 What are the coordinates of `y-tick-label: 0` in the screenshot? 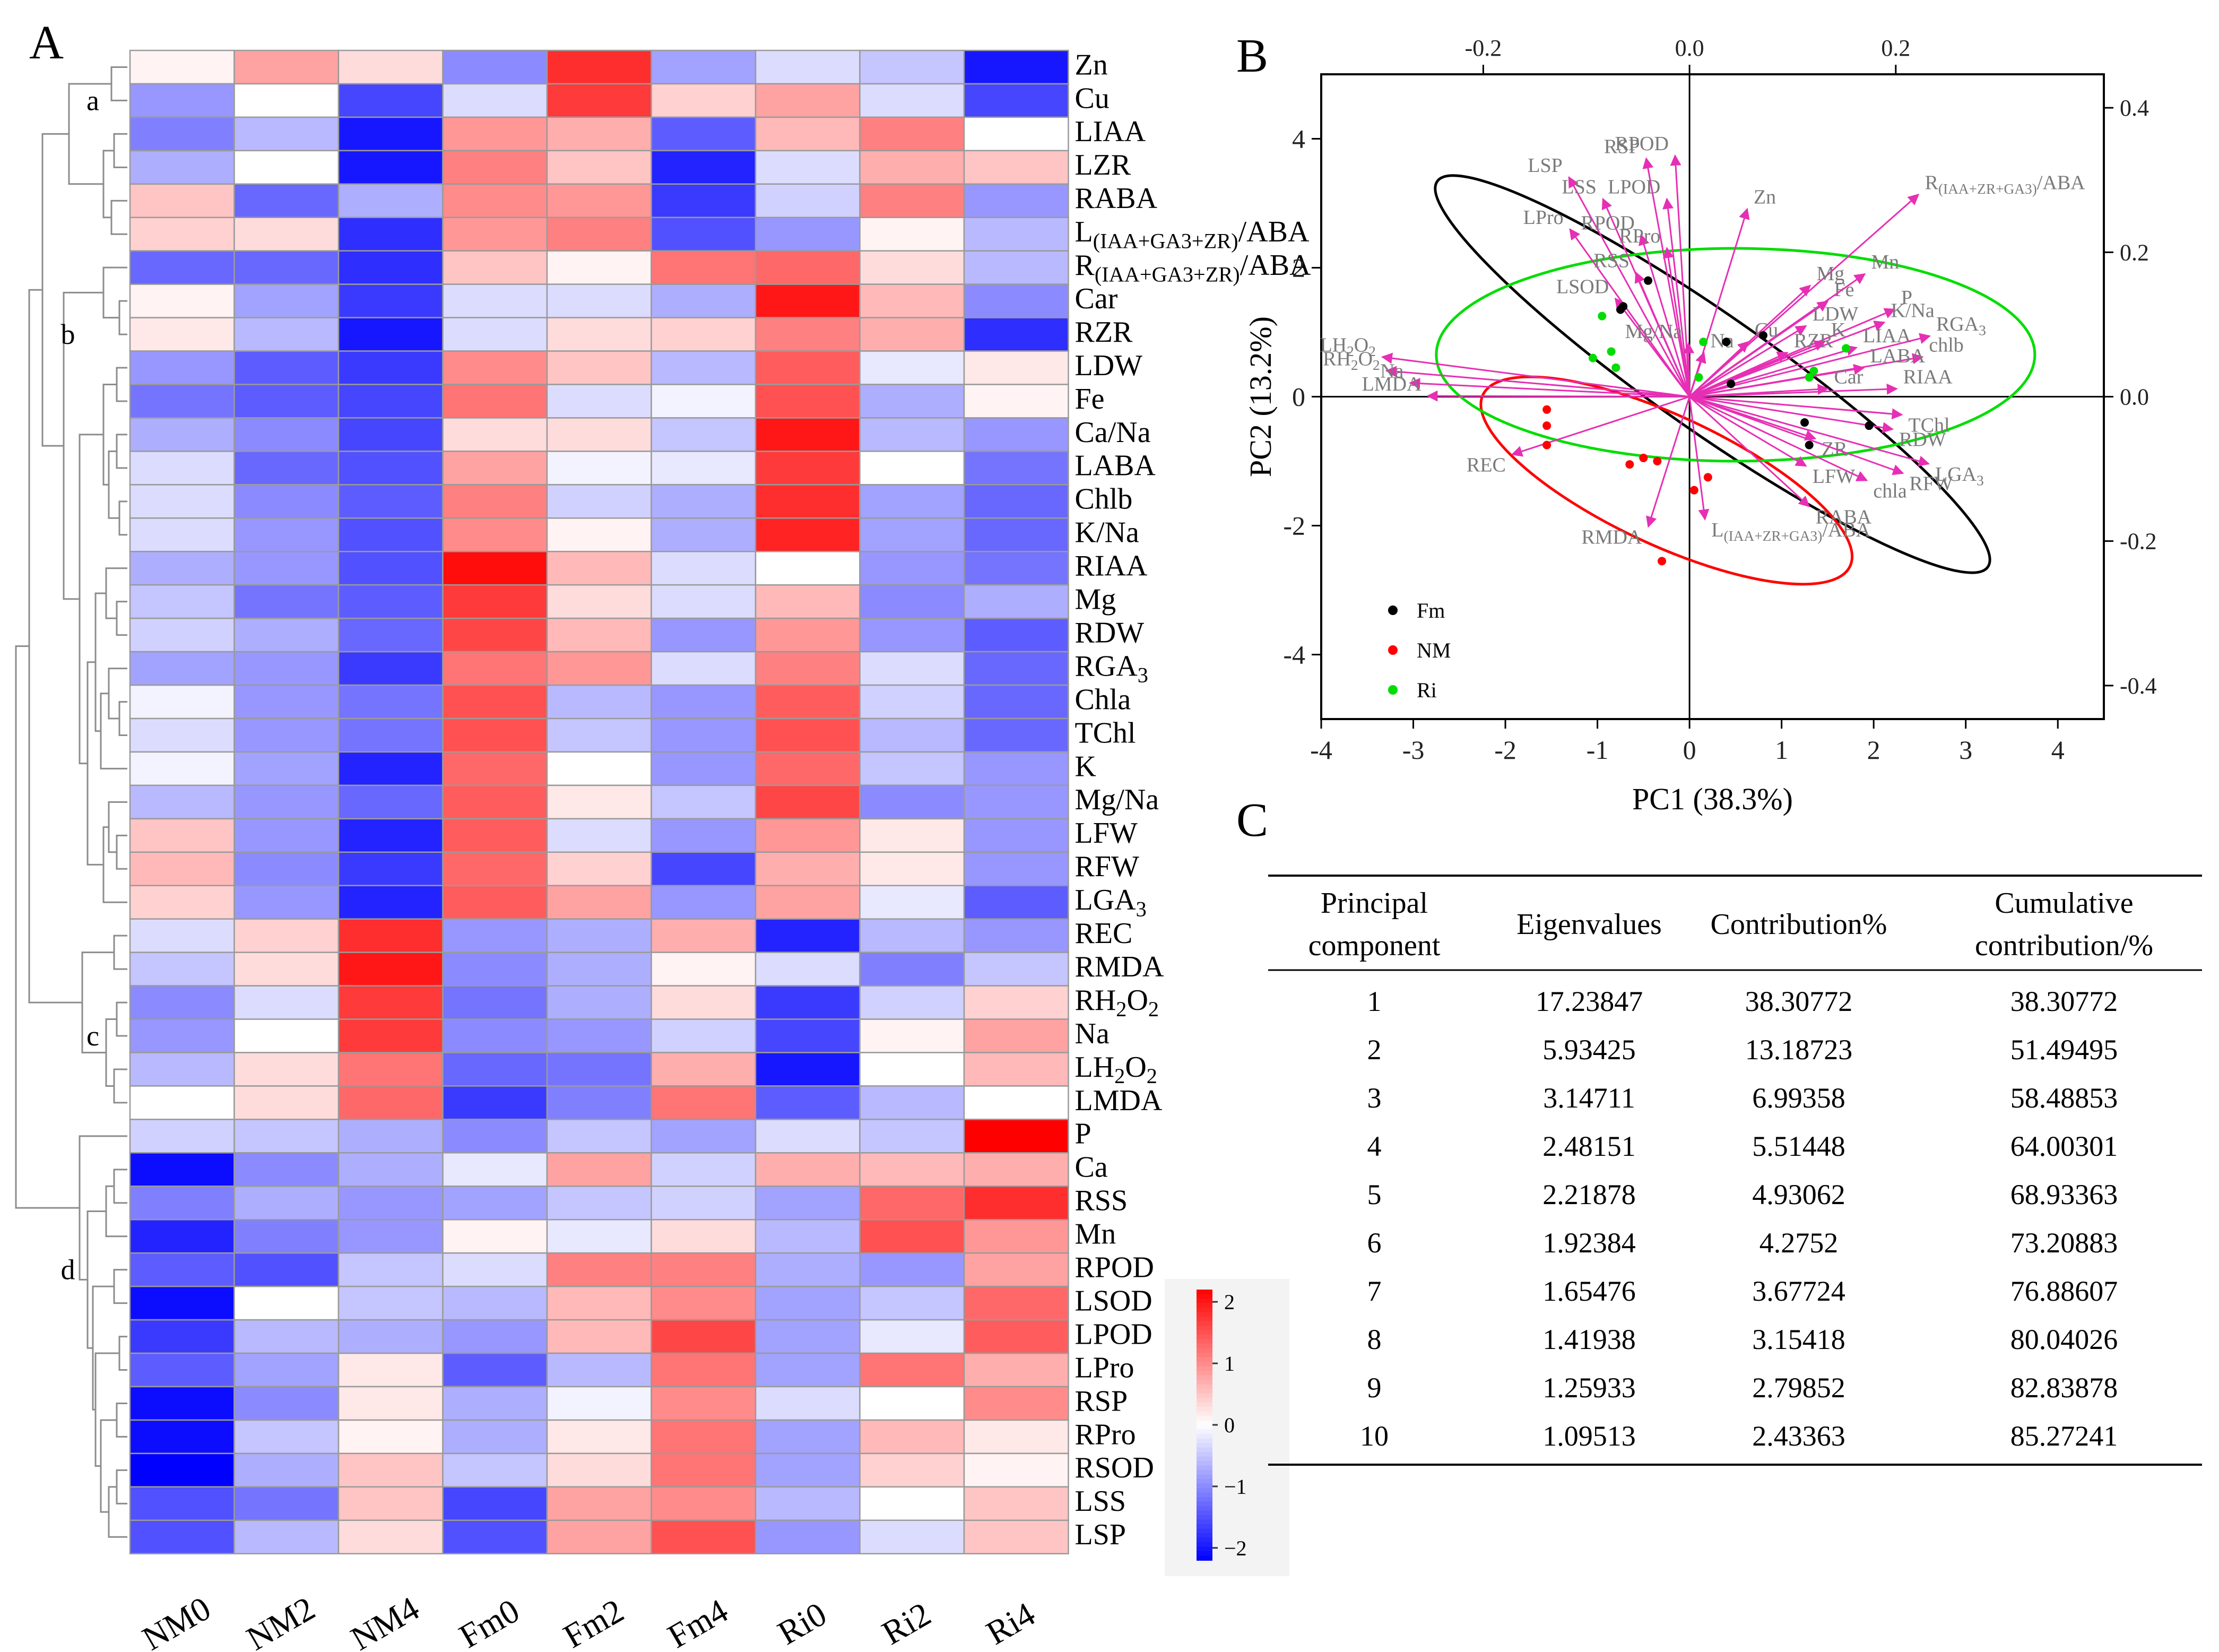 It's located at (1298, 397).